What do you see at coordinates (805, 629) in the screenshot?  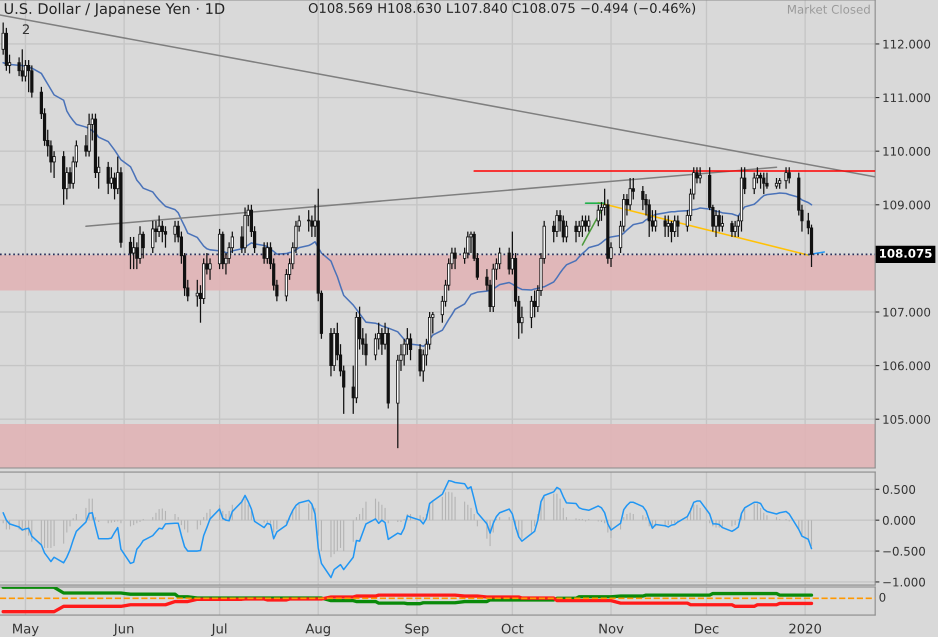 I see `x-tick-label: 2020` at bounding box center [805, 629].